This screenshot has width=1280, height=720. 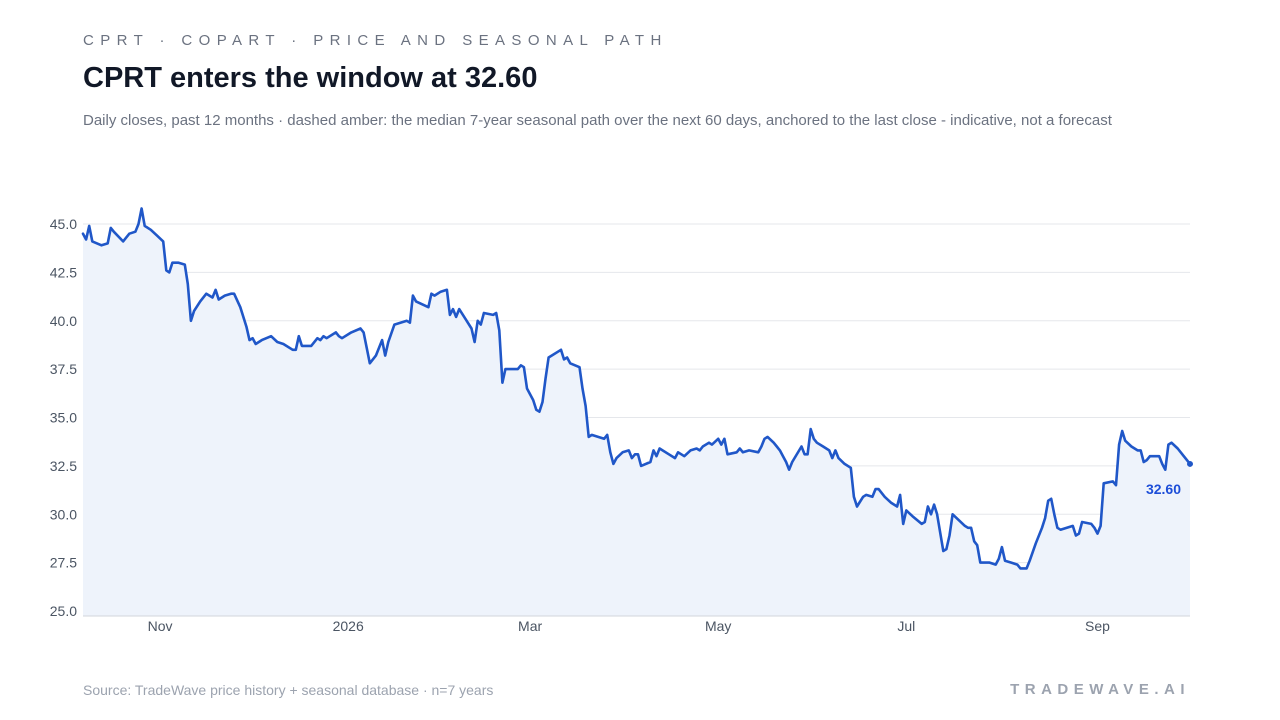 I want to click on y-tick-label: 37.5, so click(x=63, y=369).